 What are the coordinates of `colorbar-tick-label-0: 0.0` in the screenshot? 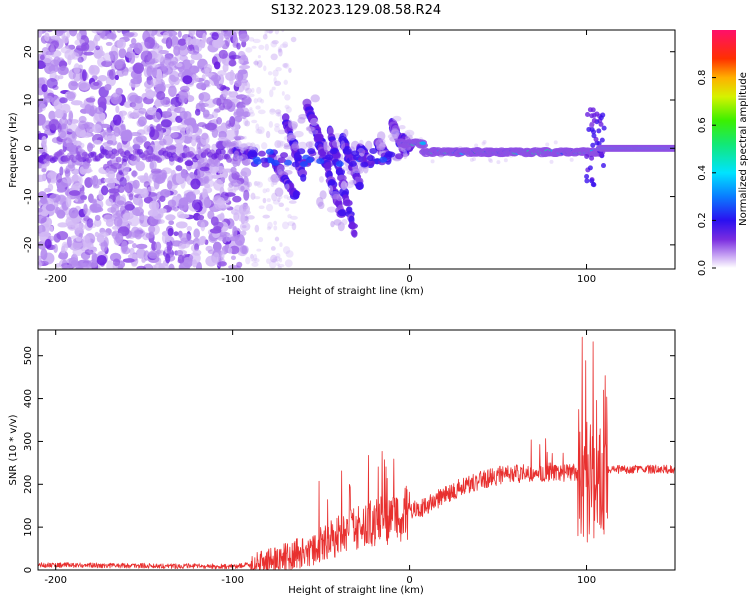 It's located at (702, 268).